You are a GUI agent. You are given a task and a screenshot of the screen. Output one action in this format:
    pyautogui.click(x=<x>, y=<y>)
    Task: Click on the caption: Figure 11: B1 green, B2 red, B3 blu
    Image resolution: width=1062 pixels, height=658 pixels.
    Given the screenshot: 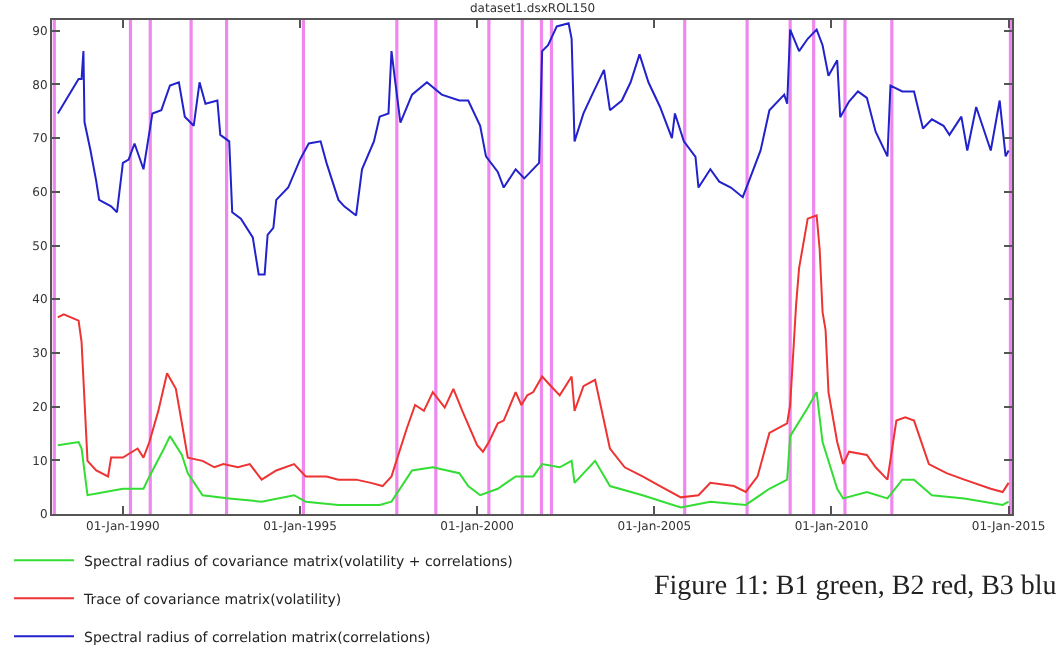 What is the action you would take?
    pyautogui.click(x=855, y=587)
    